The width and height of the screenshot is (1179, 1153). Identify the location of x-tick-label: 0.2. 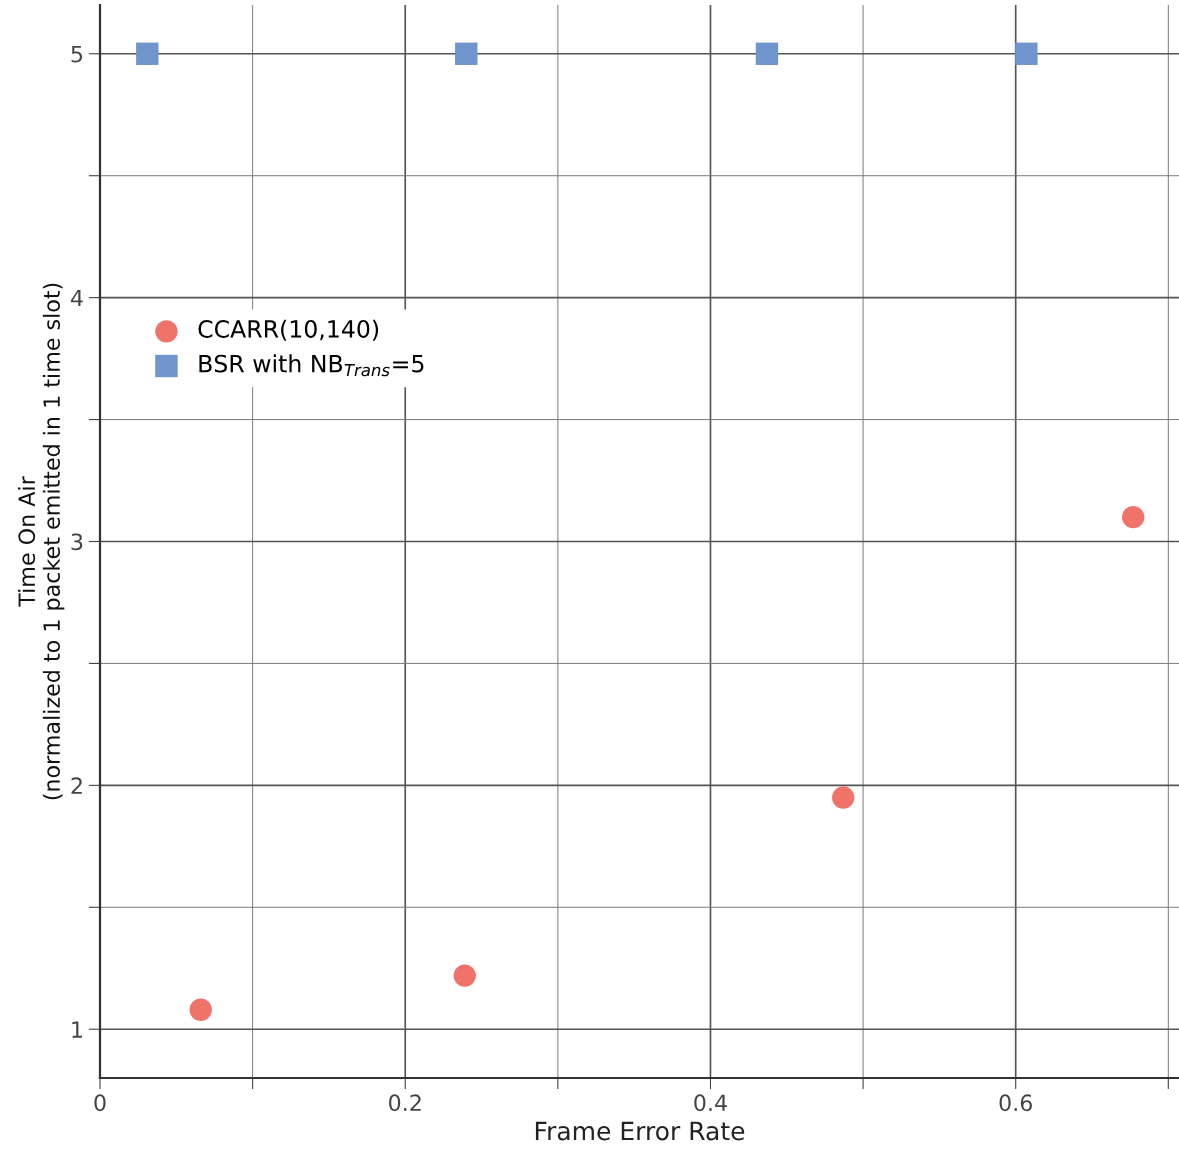
(405, 1103).